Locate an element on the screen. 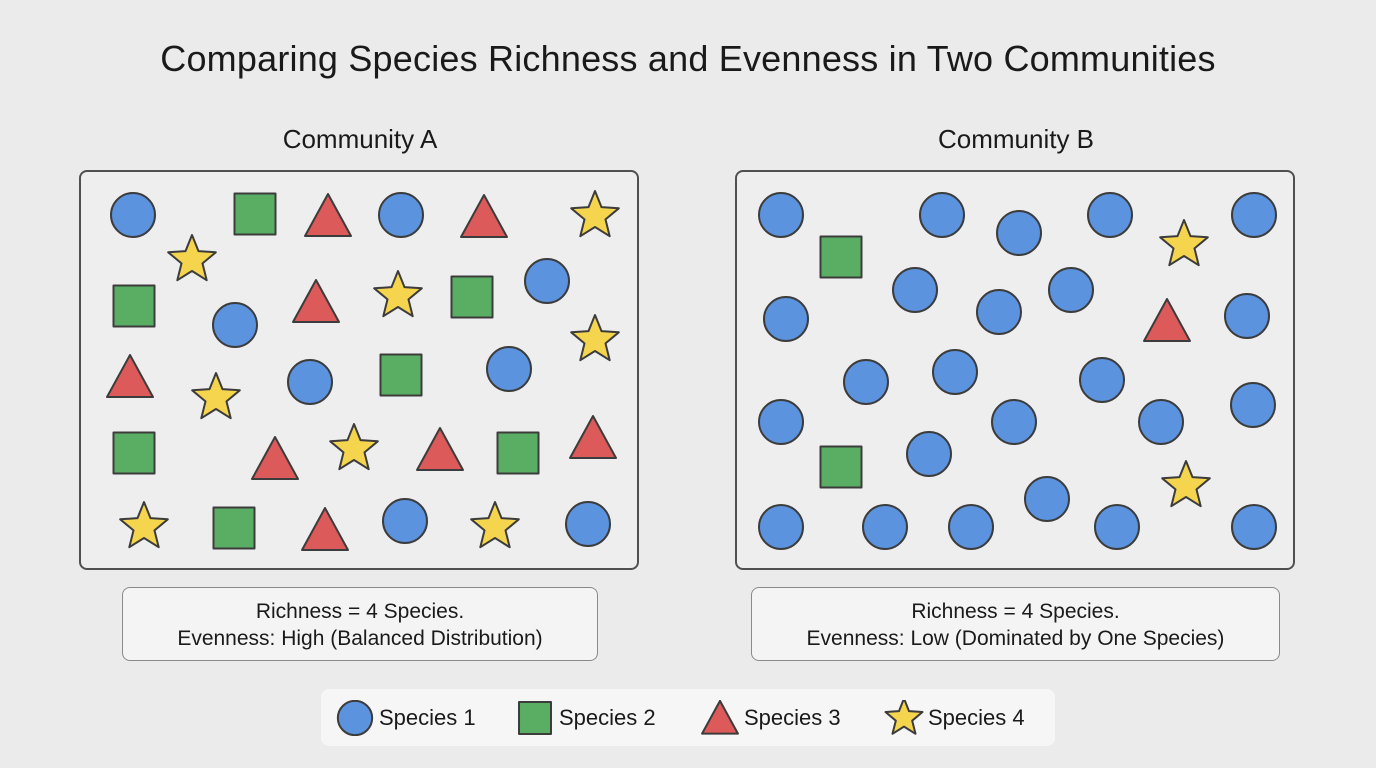  square-icon is located at coordinates (535, 718).